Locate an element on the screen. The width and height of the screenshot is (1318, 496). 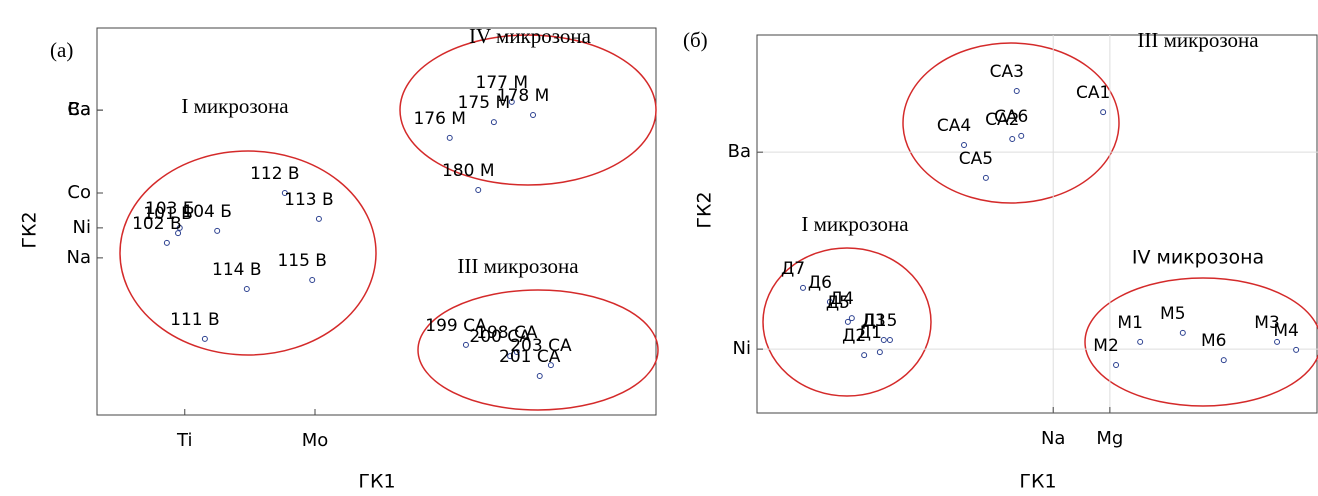
point-label: 176 M is located at coordinates (439, 119).